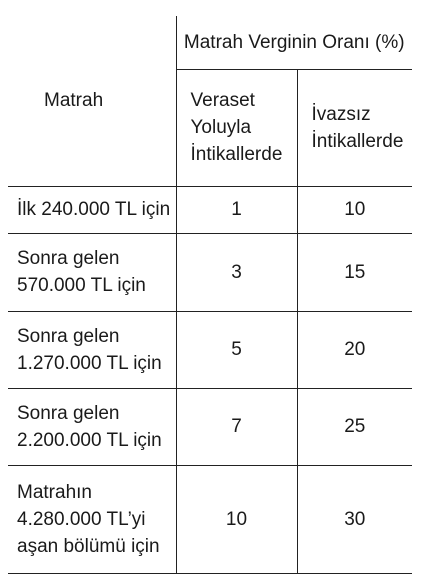  Describe the element at coordinates (222, 100) in the screenshot. I see `header-veraset-line: Veraset` at that location.